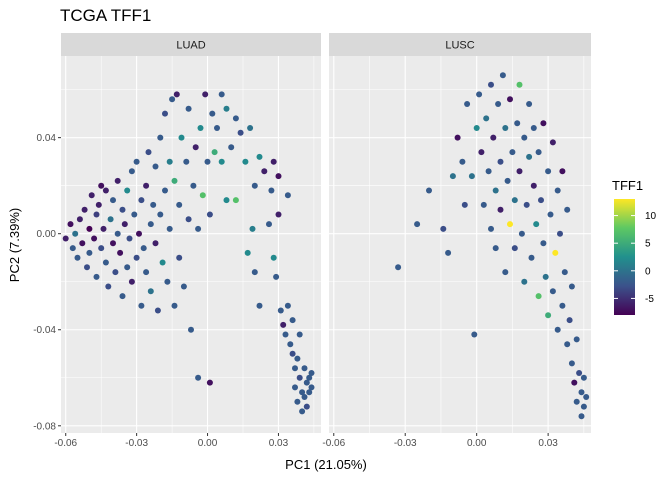  Describe the element at coordinates (208, 443) in the screenshot. I see `x-tick-label: 0.00` at that location.